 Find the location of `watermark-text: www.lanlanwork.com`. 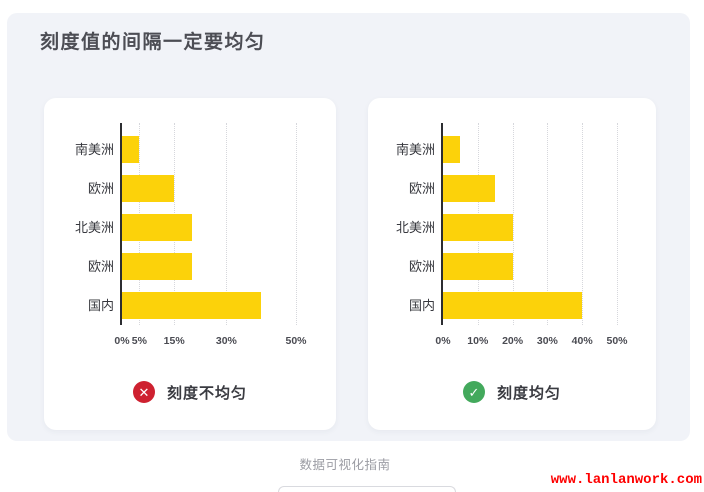

watermark-text: www.lanlanwork.com is located at coordinates (626, 480).